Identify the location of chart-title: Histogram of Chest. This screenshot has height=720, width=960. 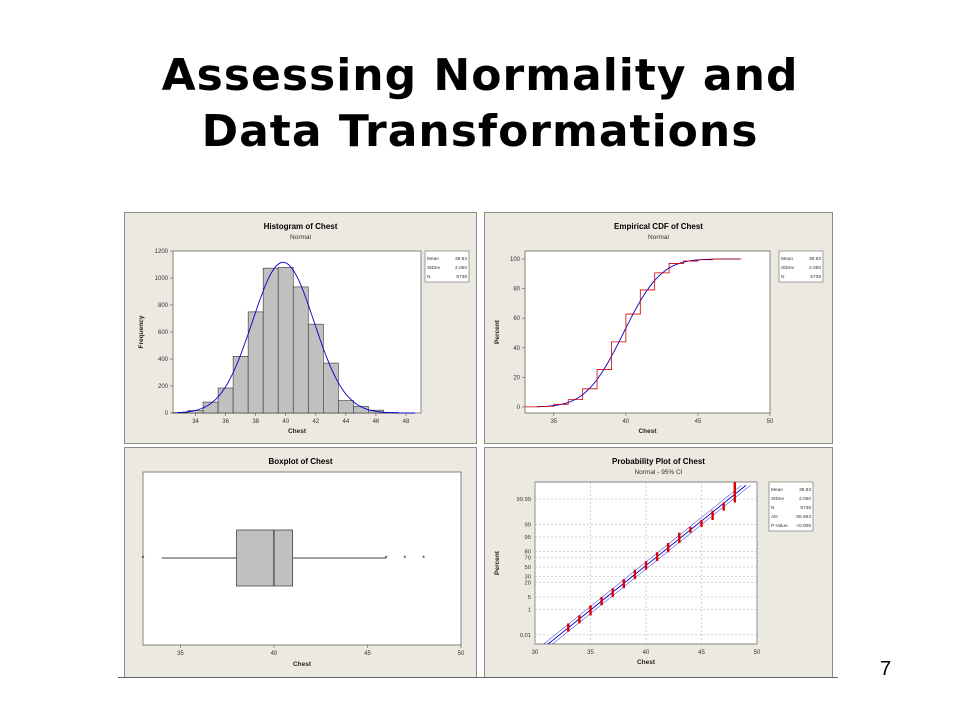
(301, 226).